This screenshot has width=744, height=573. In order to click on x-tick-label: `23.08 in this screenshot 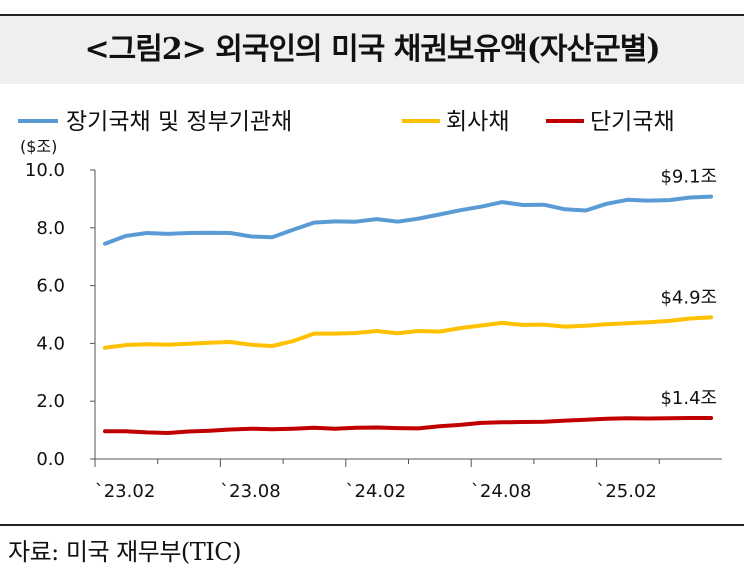, I will do `click(250, 491)`.